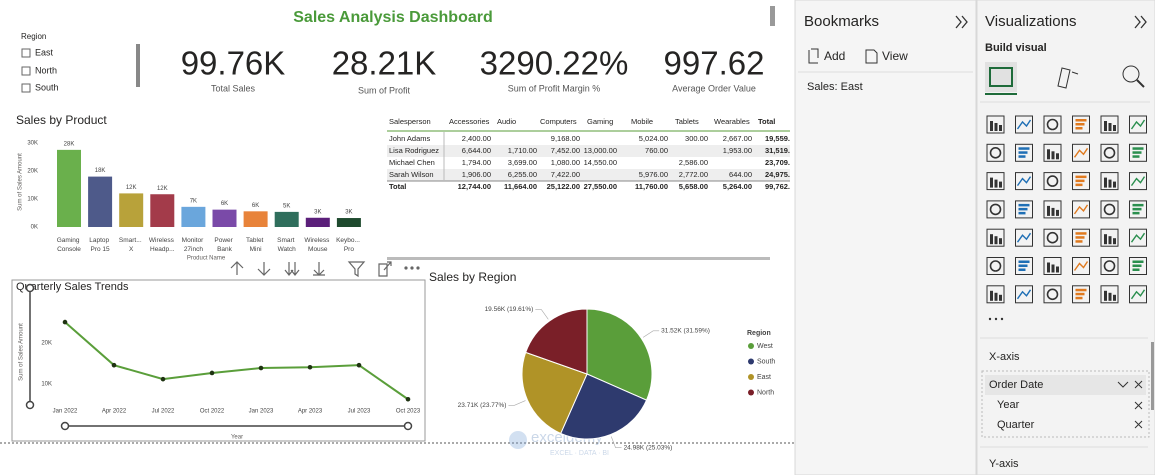 Image resolution: width=1155 pixels, height=475 pixels. Describe the element at coordinates (1016, 425) in the screenshot. I see `field-name: Quarter` at that location.